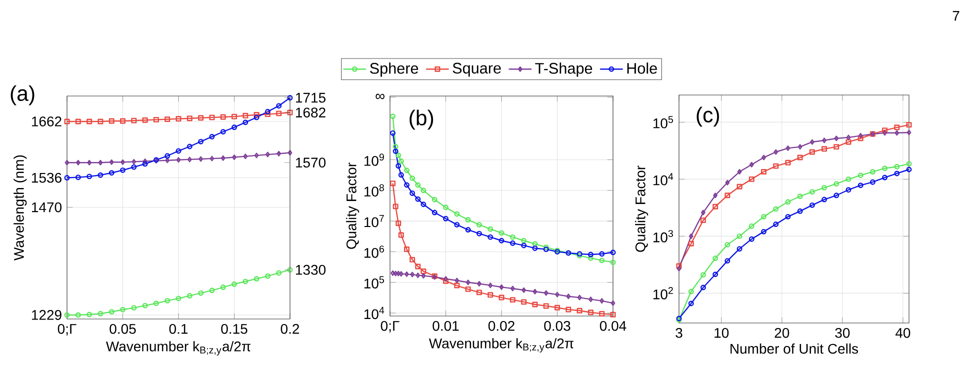 The image size is (973, 380). What do you see at coordinates (422, 120) in the screenshot?
I see `text: (b)` at bounding box center [422, 120].